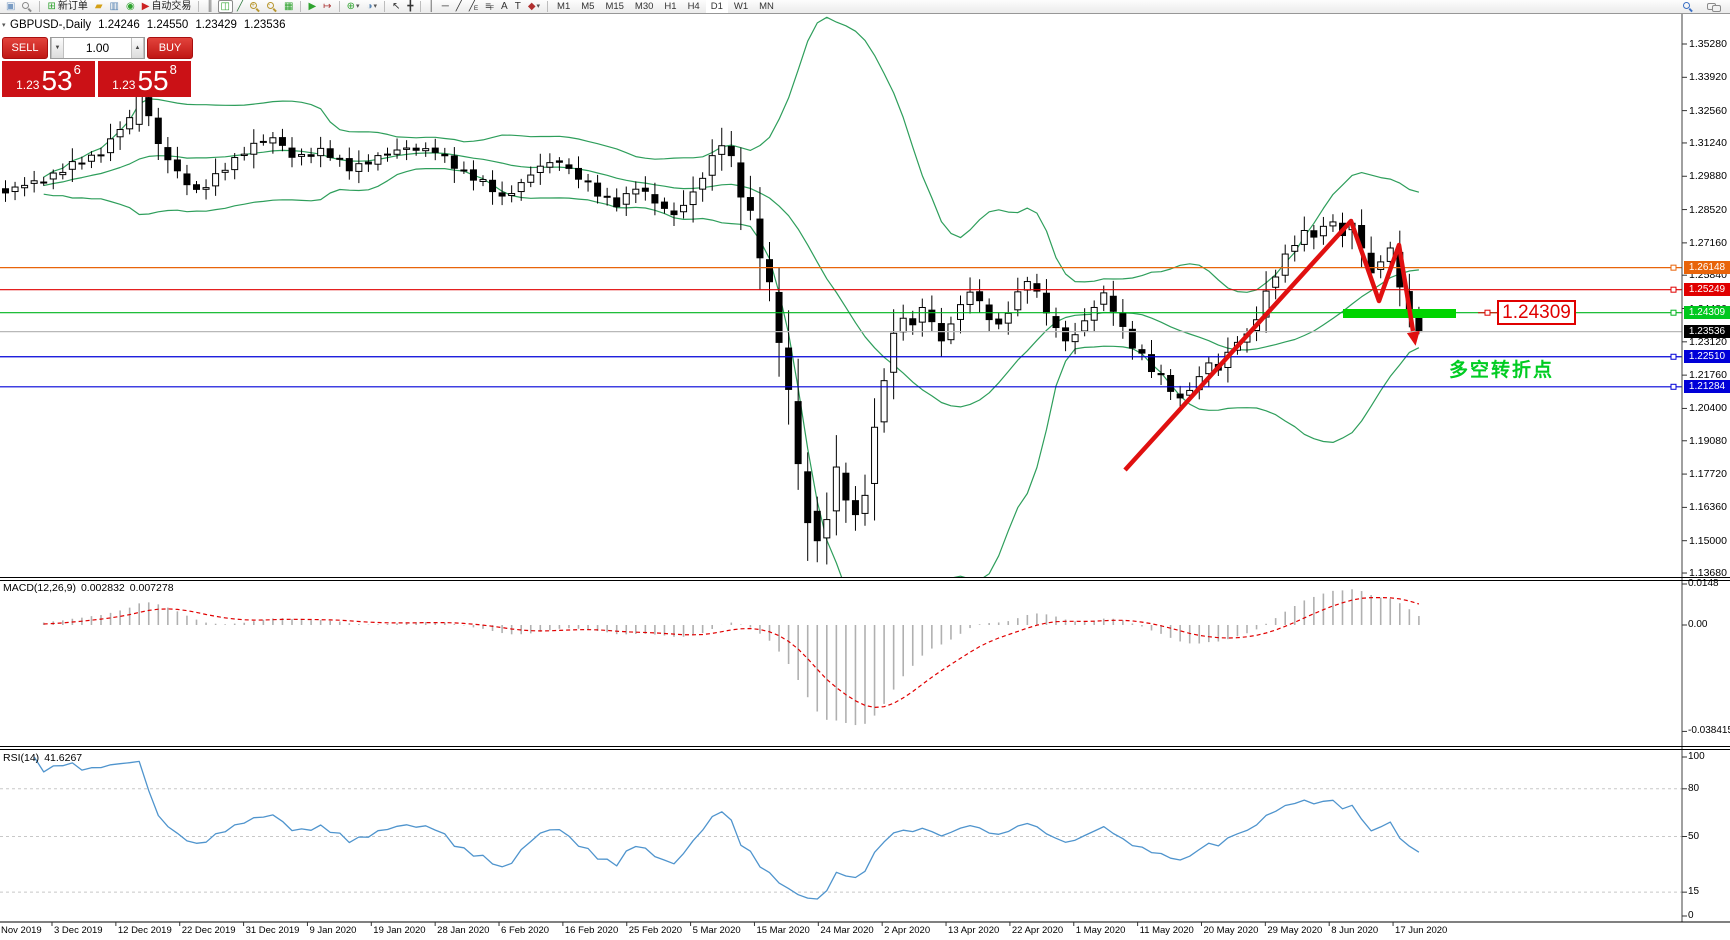 Image resolution: width=1730 pixels, height=940 pixels. I want to click on autotrading-icon-label: 自动交易, so click(171, 6).